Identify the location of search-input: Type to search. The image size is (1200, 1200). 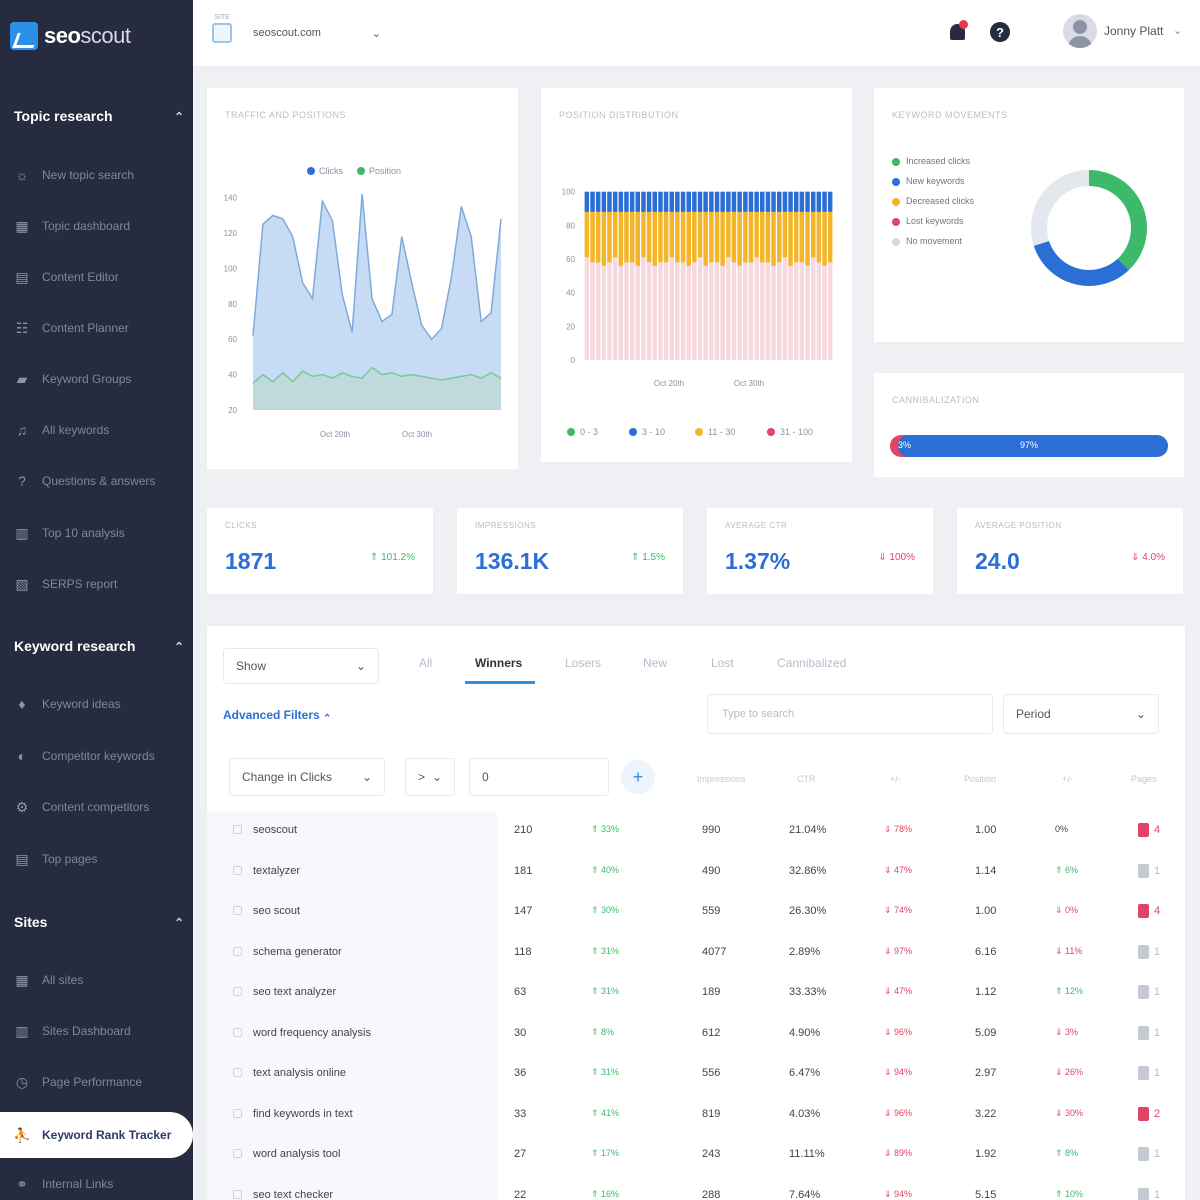
(850, 714).